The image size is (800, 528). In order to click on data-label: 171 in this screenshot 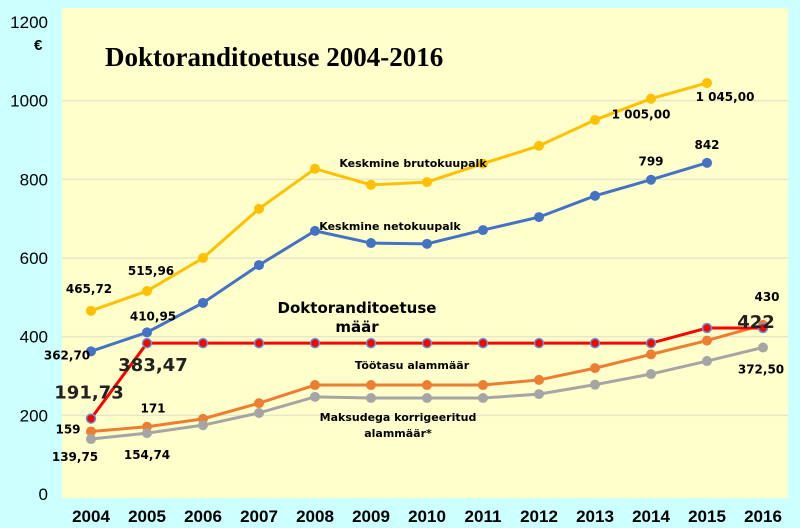, I will do `click(152, 409)`.